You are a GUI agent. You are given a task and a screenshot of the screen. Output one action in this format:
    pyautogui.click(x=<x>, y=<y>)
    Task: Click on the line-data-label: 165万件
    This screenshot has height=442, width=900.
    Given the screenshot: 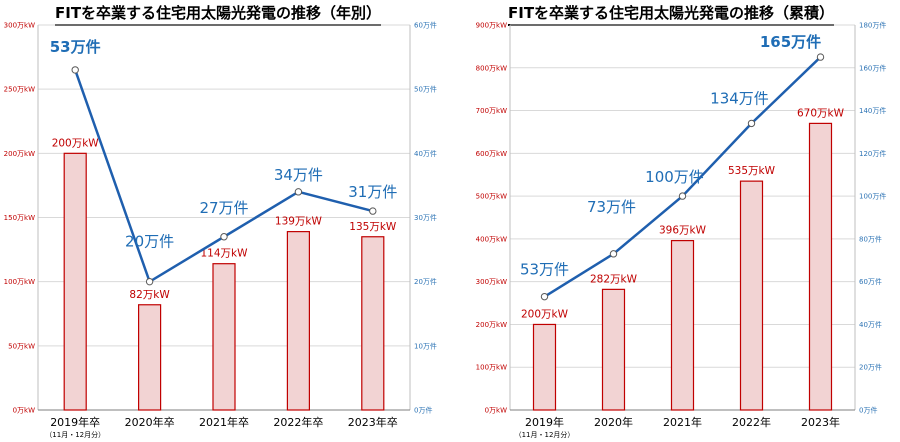 What is the action you would take?
    pyautogui.click(x=790, y=42)
    